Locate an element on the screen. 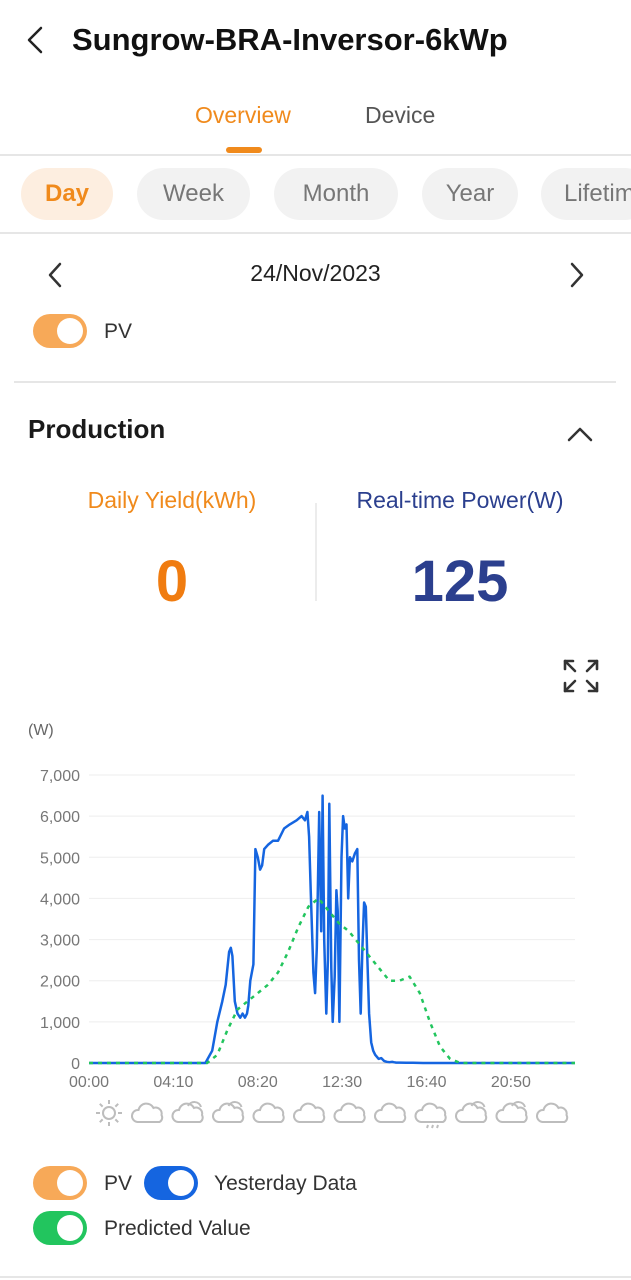 The image size is (631, 1280). sun-icon is located at coordinates (109, 1113).